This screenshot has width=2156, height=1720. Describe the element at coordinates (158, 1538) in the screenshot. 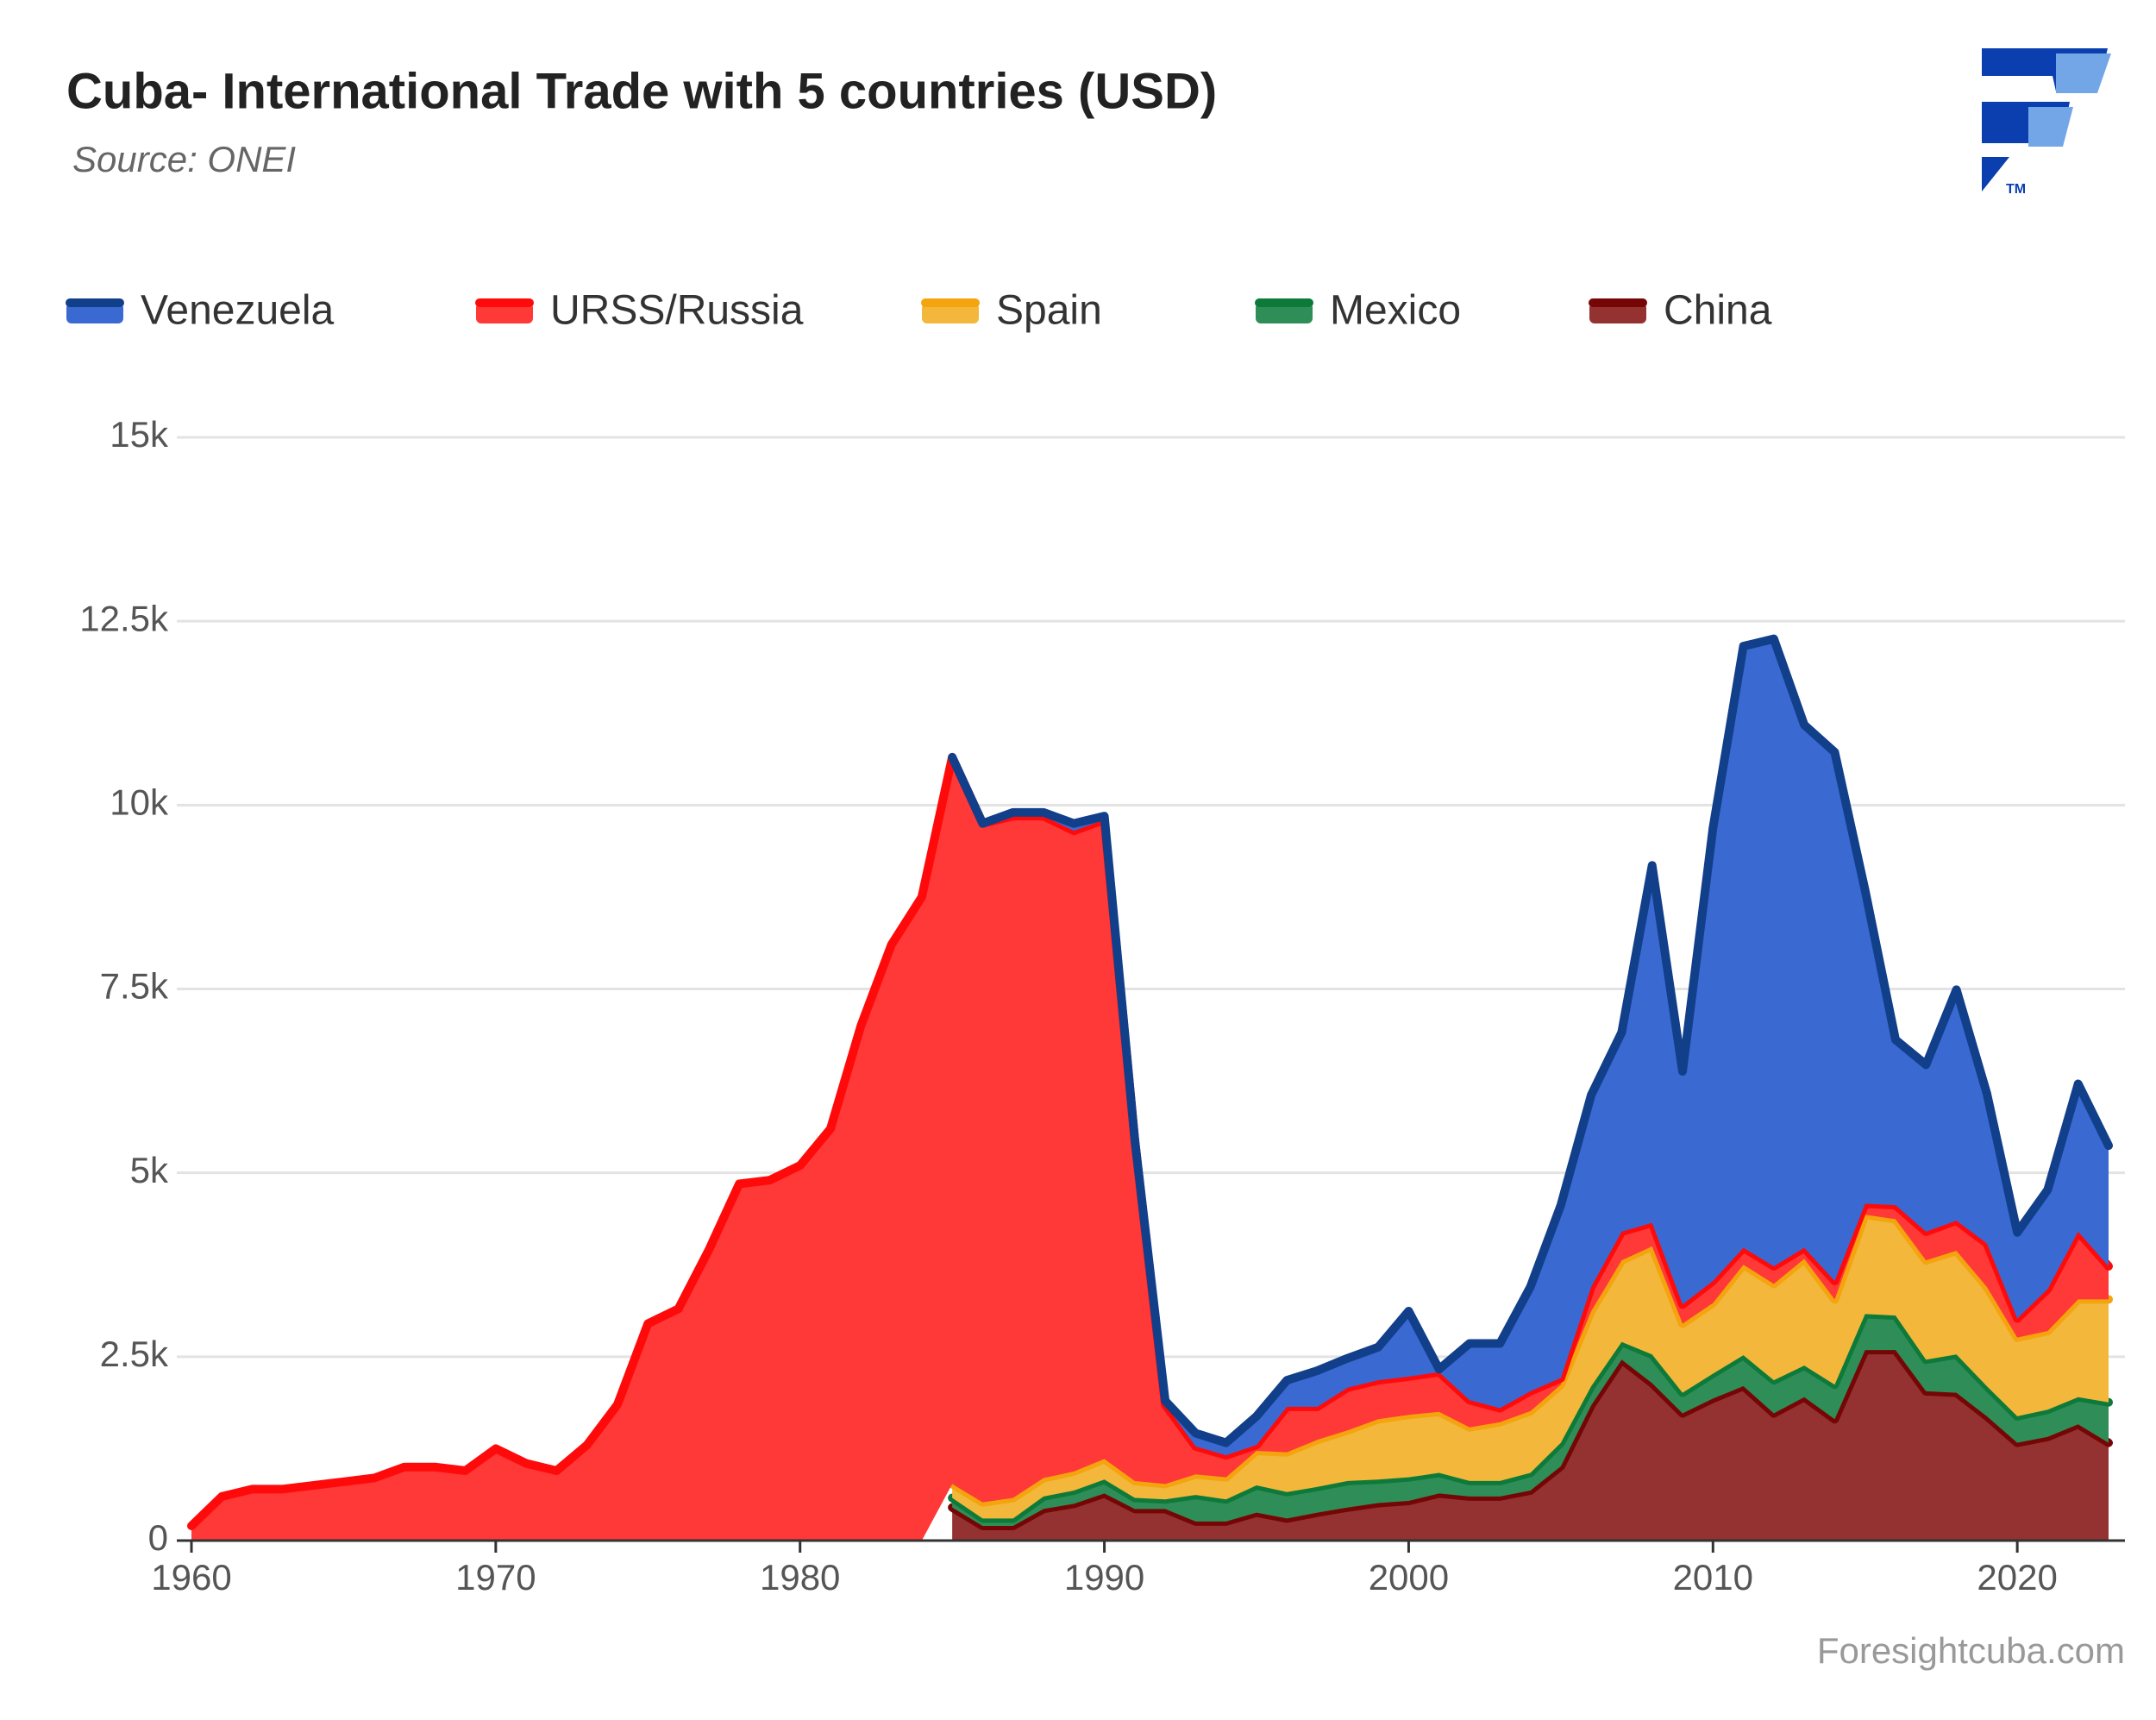

I see `y-tick-label: 0` at that location.